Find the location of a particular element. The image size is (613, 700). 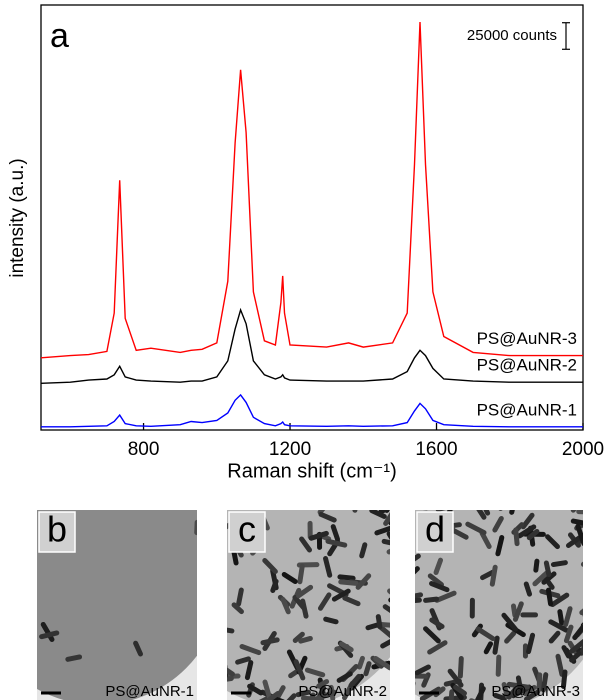

image-caption: PS@AuNR-3 is located at coordinates (535, 691).